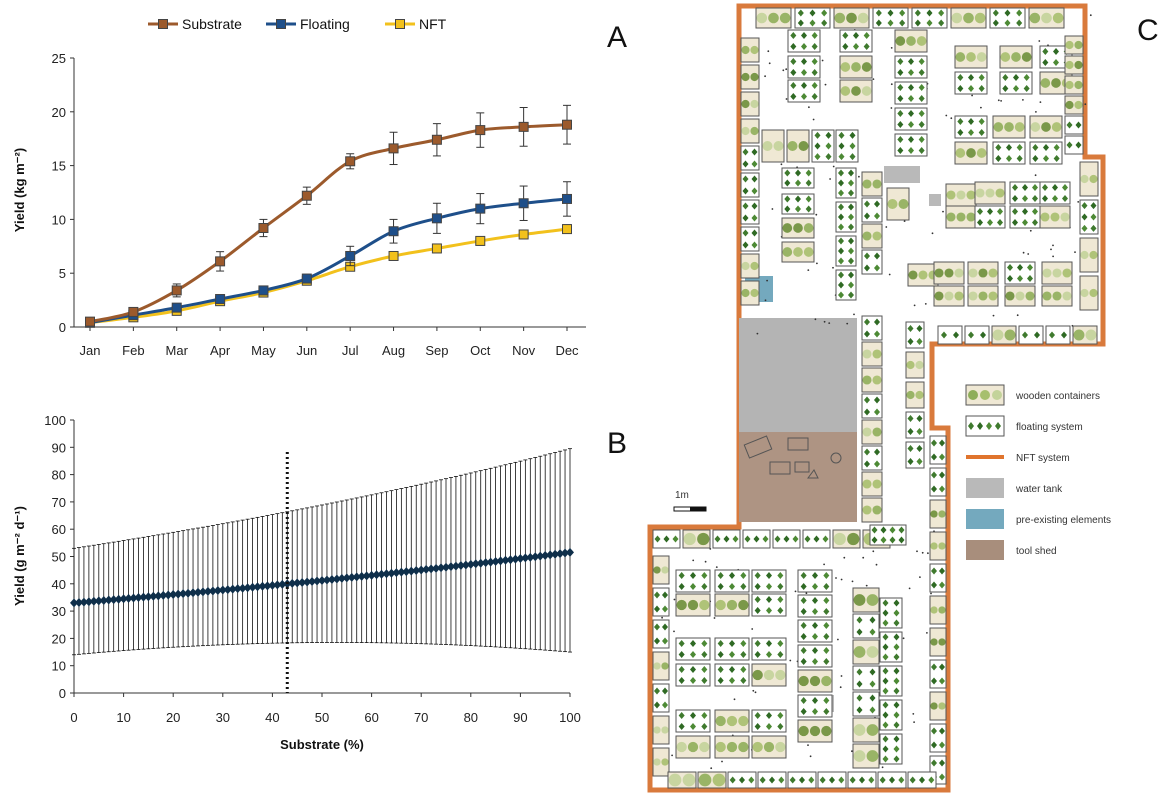 Image resolution: width=1167 pixels, height=793 pixels. What do you see at coordinates (520, 717) in the screenshot?
I see `x-tick-label-b: 90` at bounding box center [520, 717].